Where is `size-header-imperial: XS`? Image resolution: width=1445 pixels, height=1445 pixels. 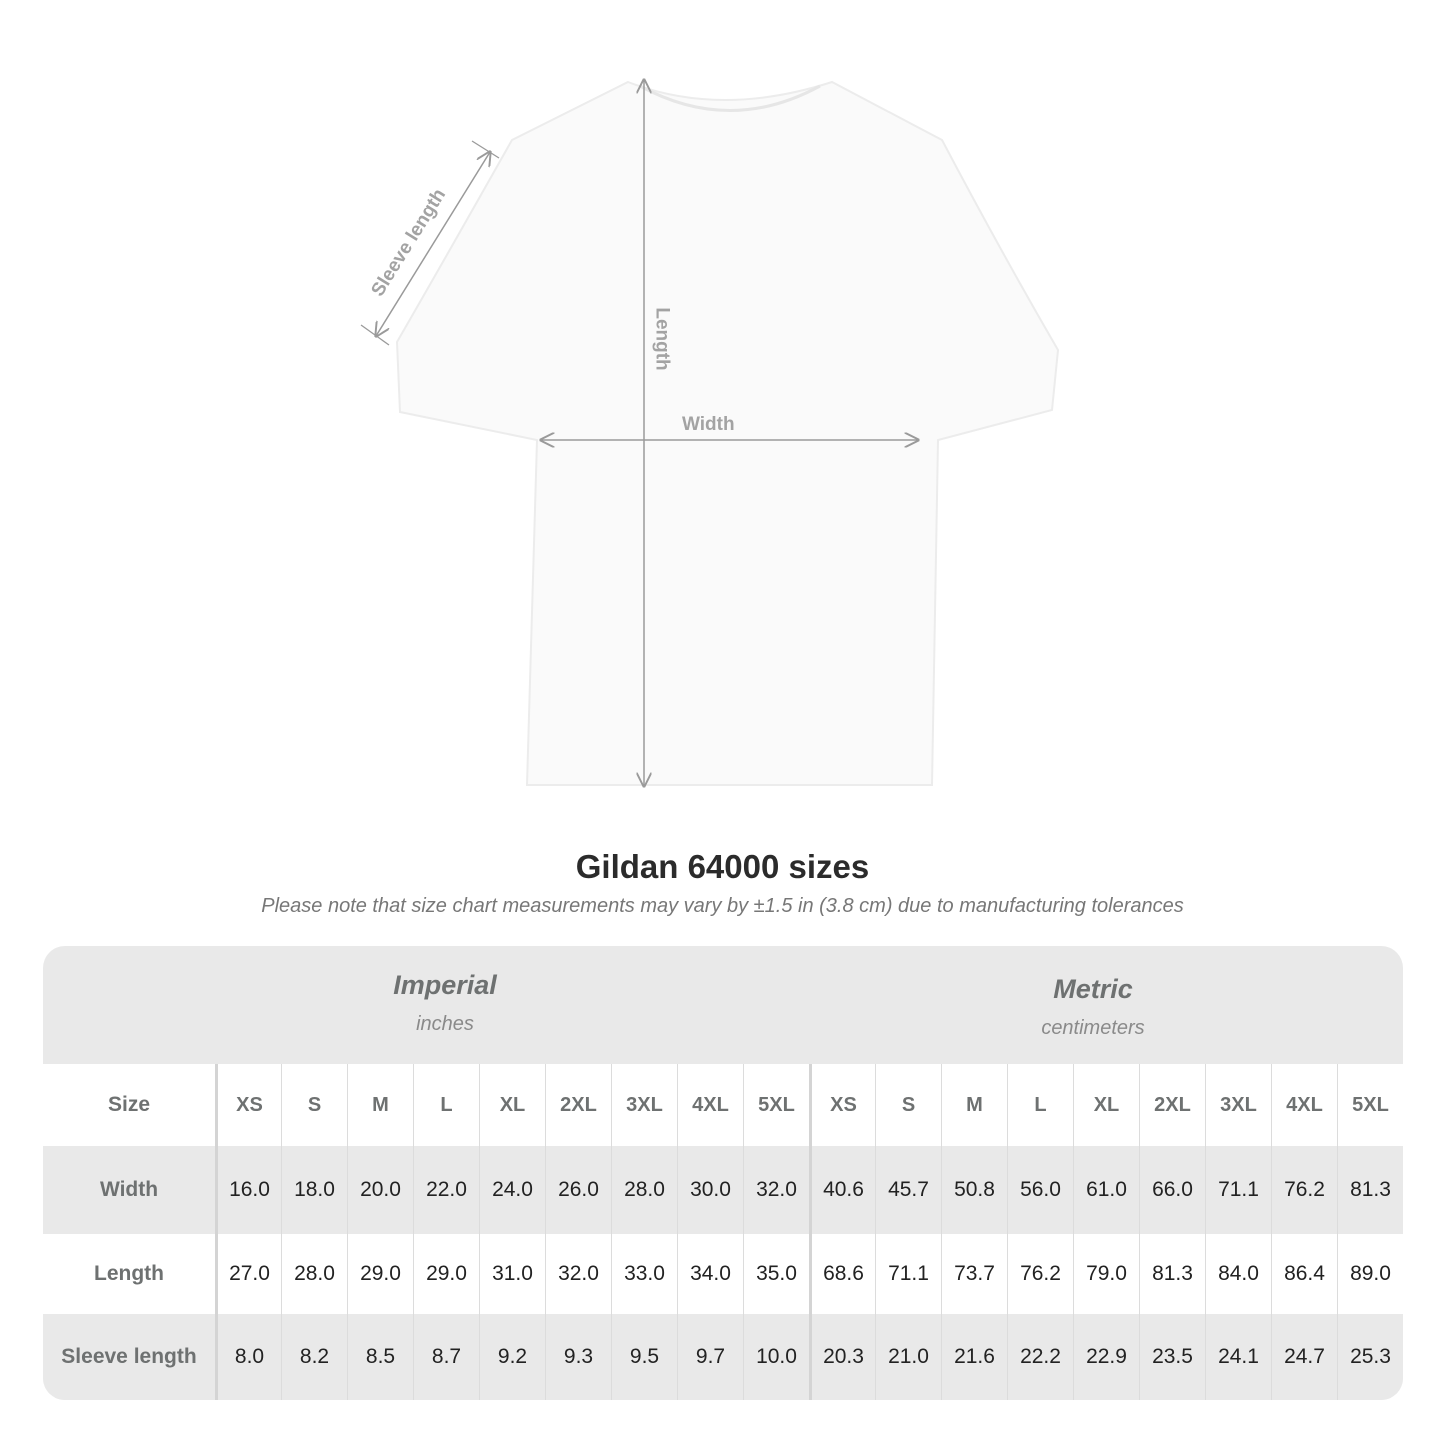 size-header-imperial: XS is located at coordinates (248, 1105).